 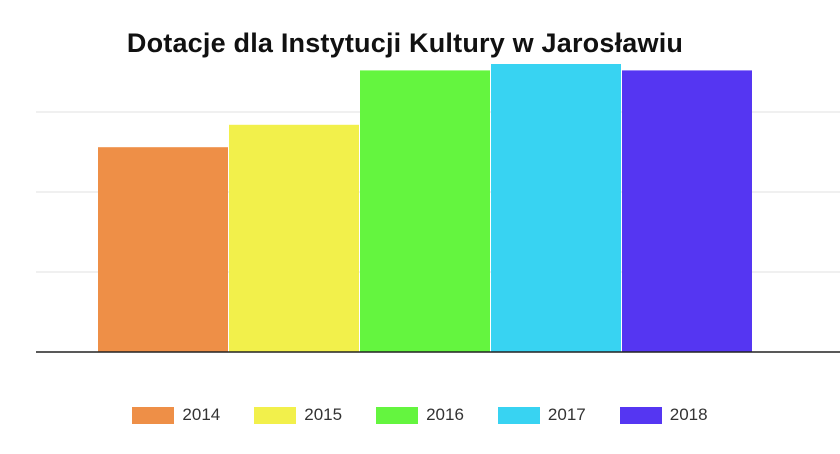 I want to click on legend-label: 2017, so click(x=566, y=414).